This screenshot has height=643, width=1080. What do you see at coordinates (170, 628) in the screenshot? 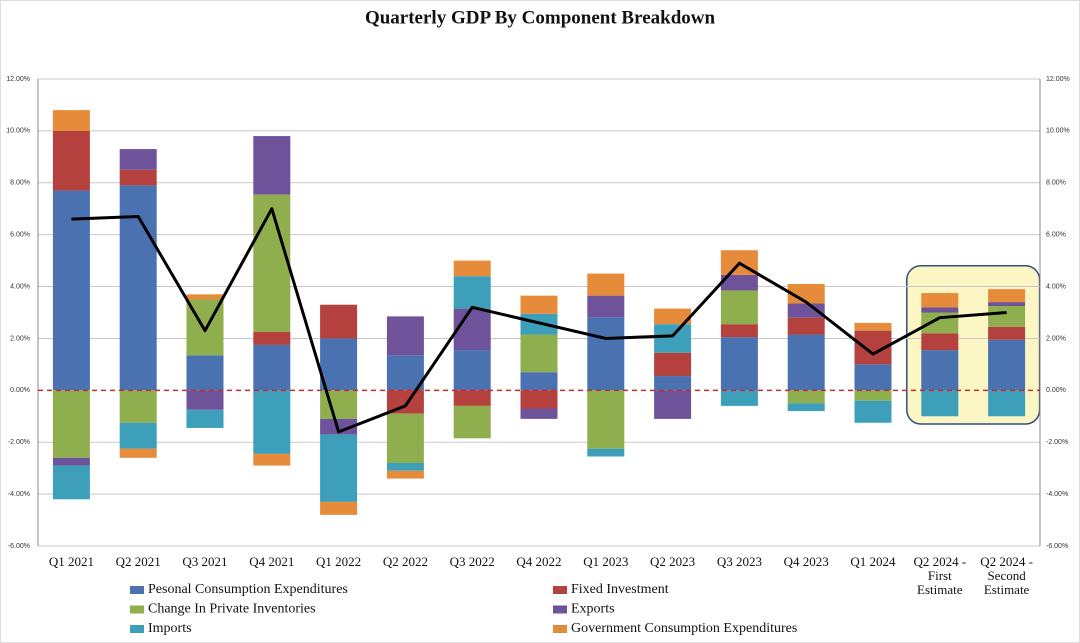
I see `legend-label: Imports` at bounding box center [170, 628].